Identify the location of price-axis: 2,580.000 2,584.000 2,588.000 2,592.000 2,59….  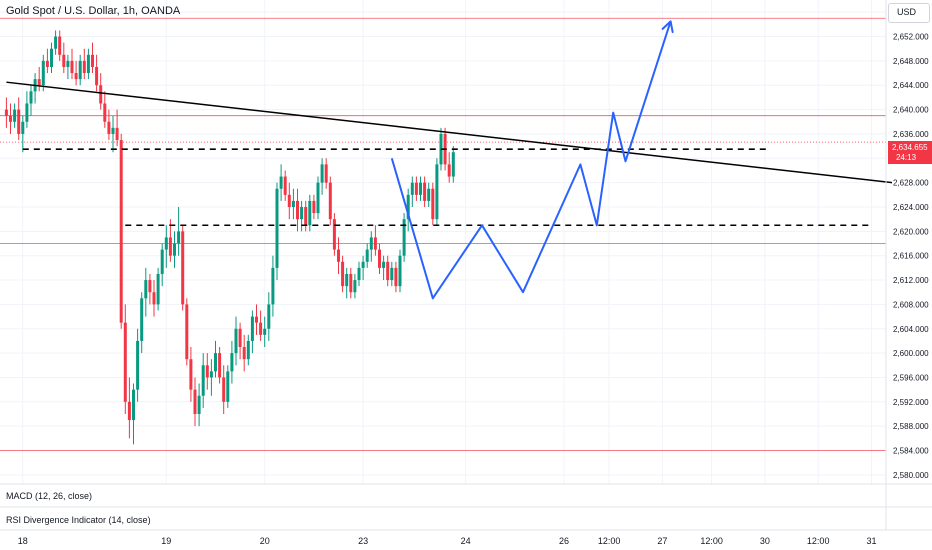
(911, 244).